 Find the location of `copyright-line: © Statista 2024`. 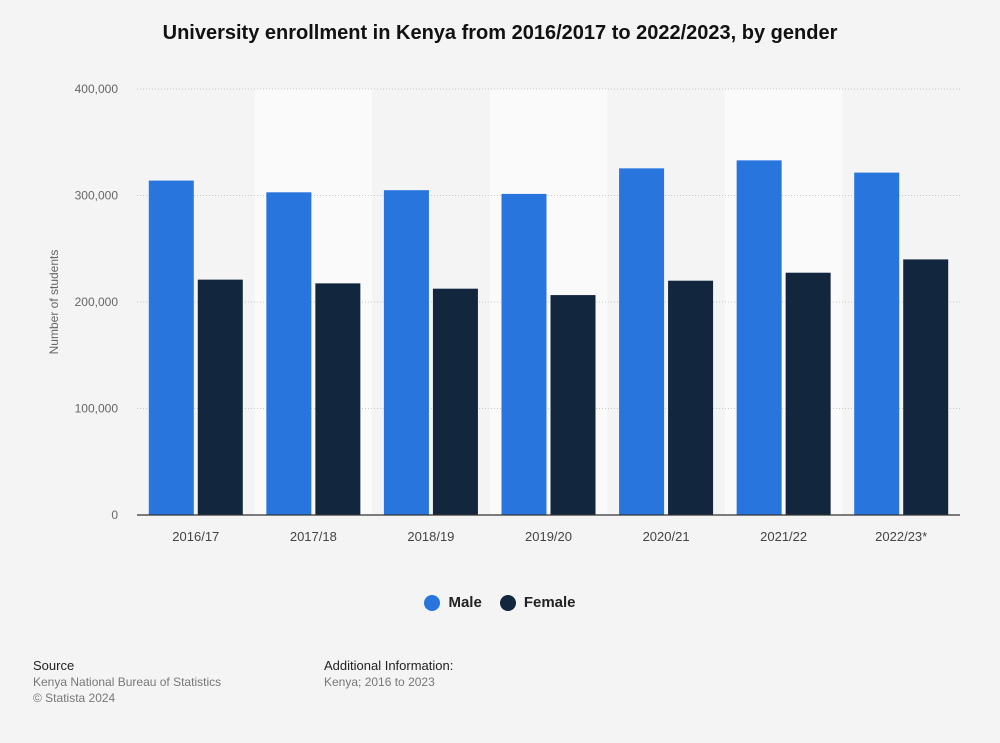

copyright-line: © Statista 2024 is located at coordinates (74, 698).